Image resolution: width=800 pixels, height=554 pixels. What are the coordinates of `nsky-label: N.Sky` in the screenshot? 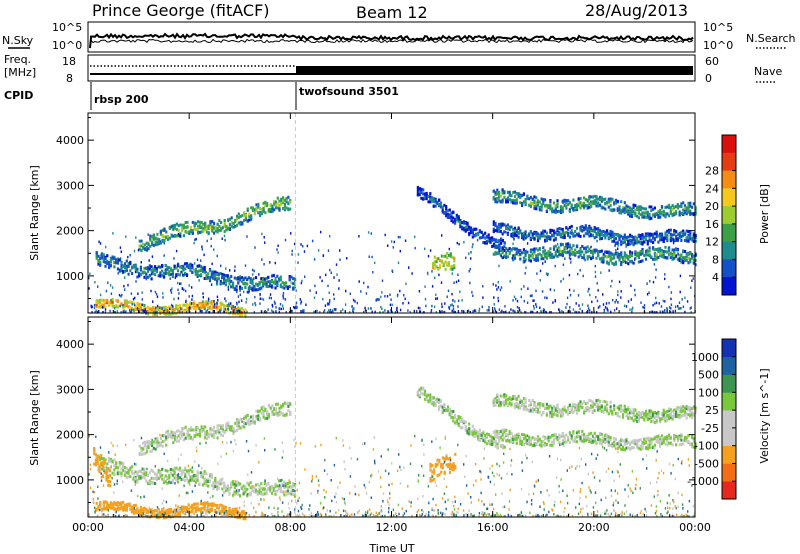 It's located at (18, 40).